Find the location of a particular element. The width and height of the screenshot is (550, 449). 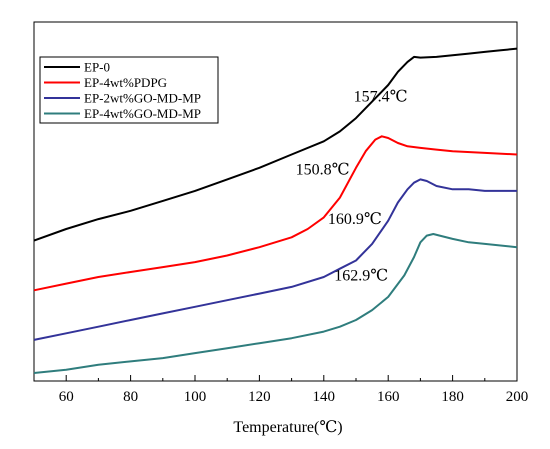

x-tick-label: 160 is located at coordinates (388, 397).